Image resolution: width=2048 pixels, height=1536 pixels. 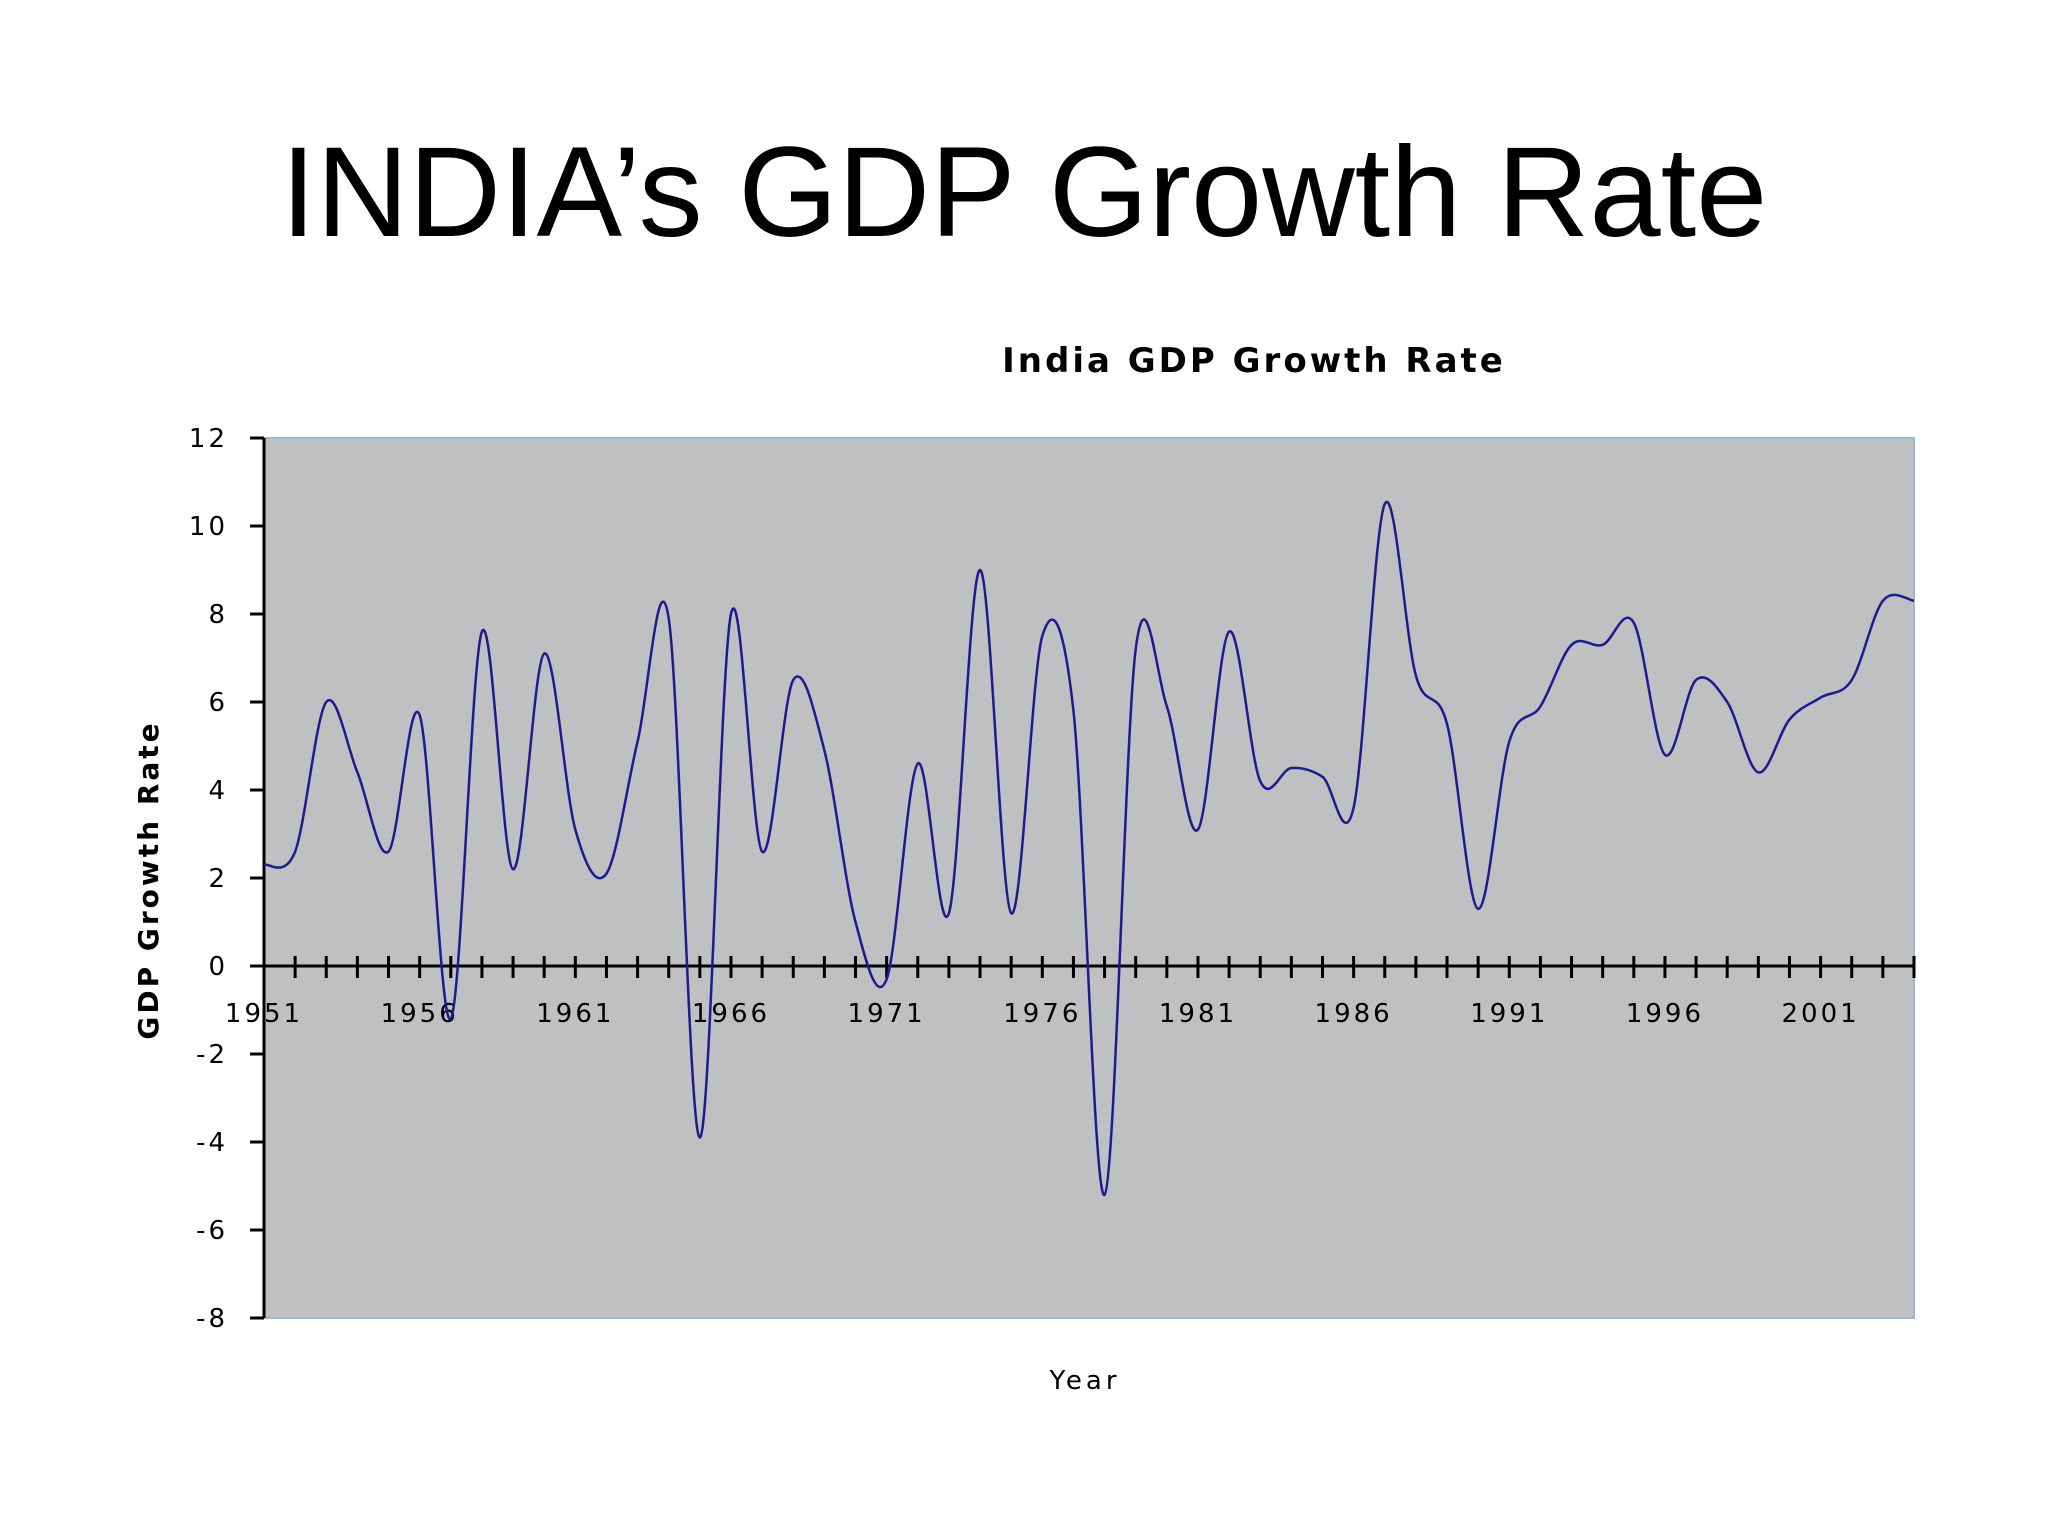 I want to click on y-tick-label: 10, so click(x=208, y=527).